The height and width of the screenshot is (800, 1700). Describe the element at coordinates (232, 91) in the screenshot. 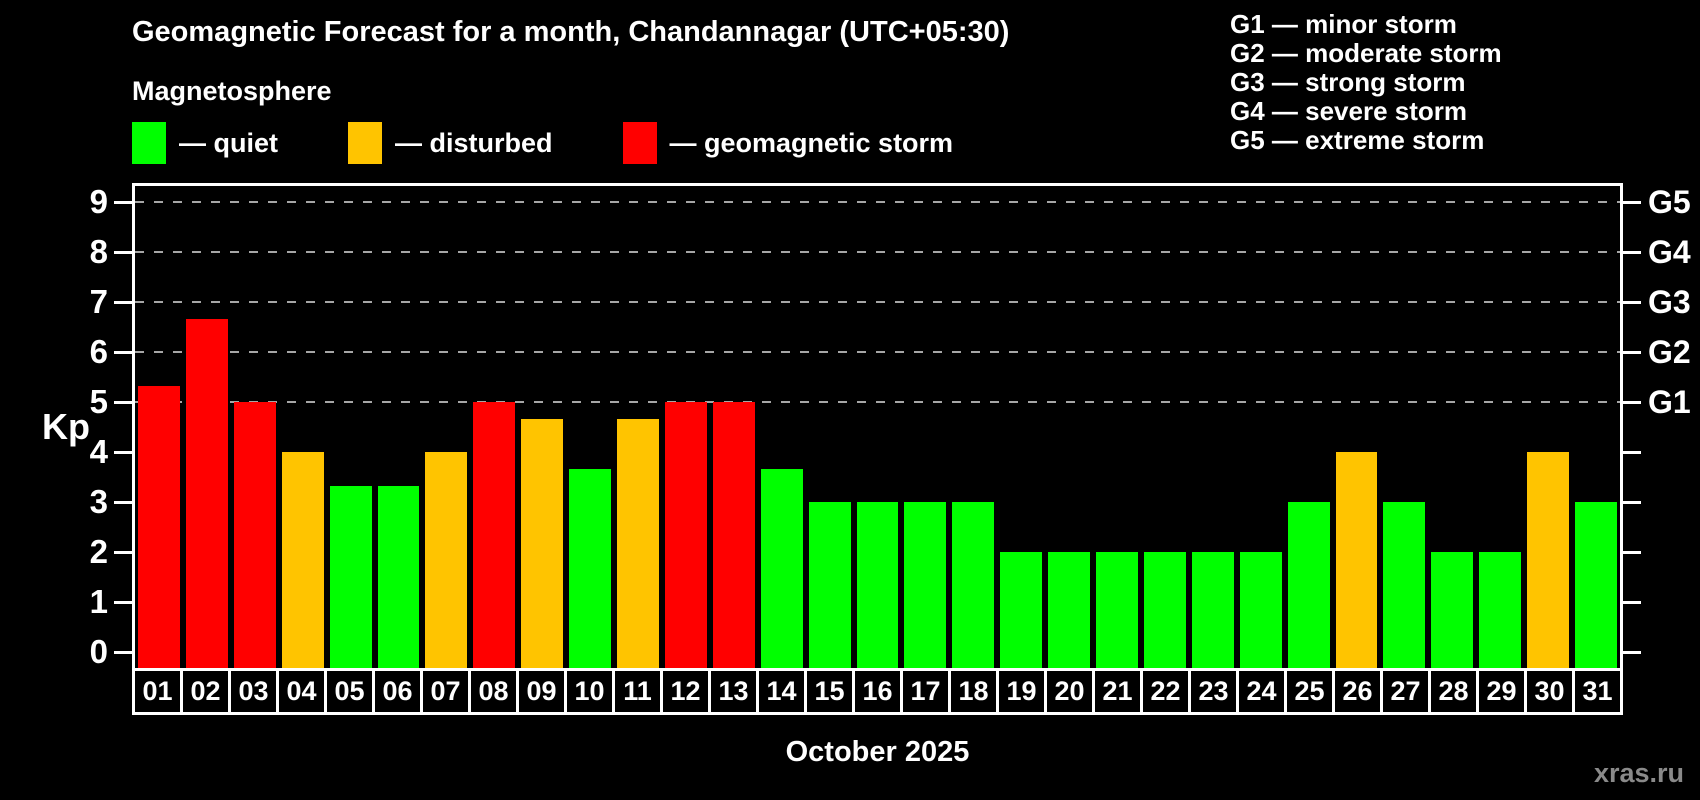

I see `chart-subtitle: Magnetosphere` at that location.